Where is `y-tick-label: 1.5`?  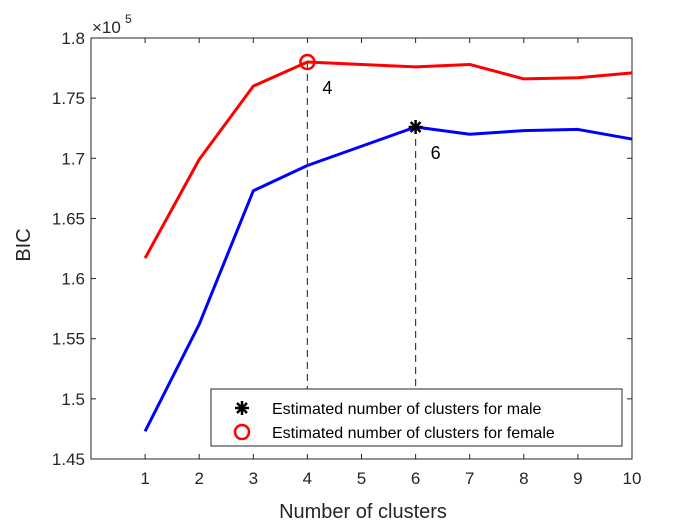 y-tick-label: 1.5 is located at coordinates (73, 399).